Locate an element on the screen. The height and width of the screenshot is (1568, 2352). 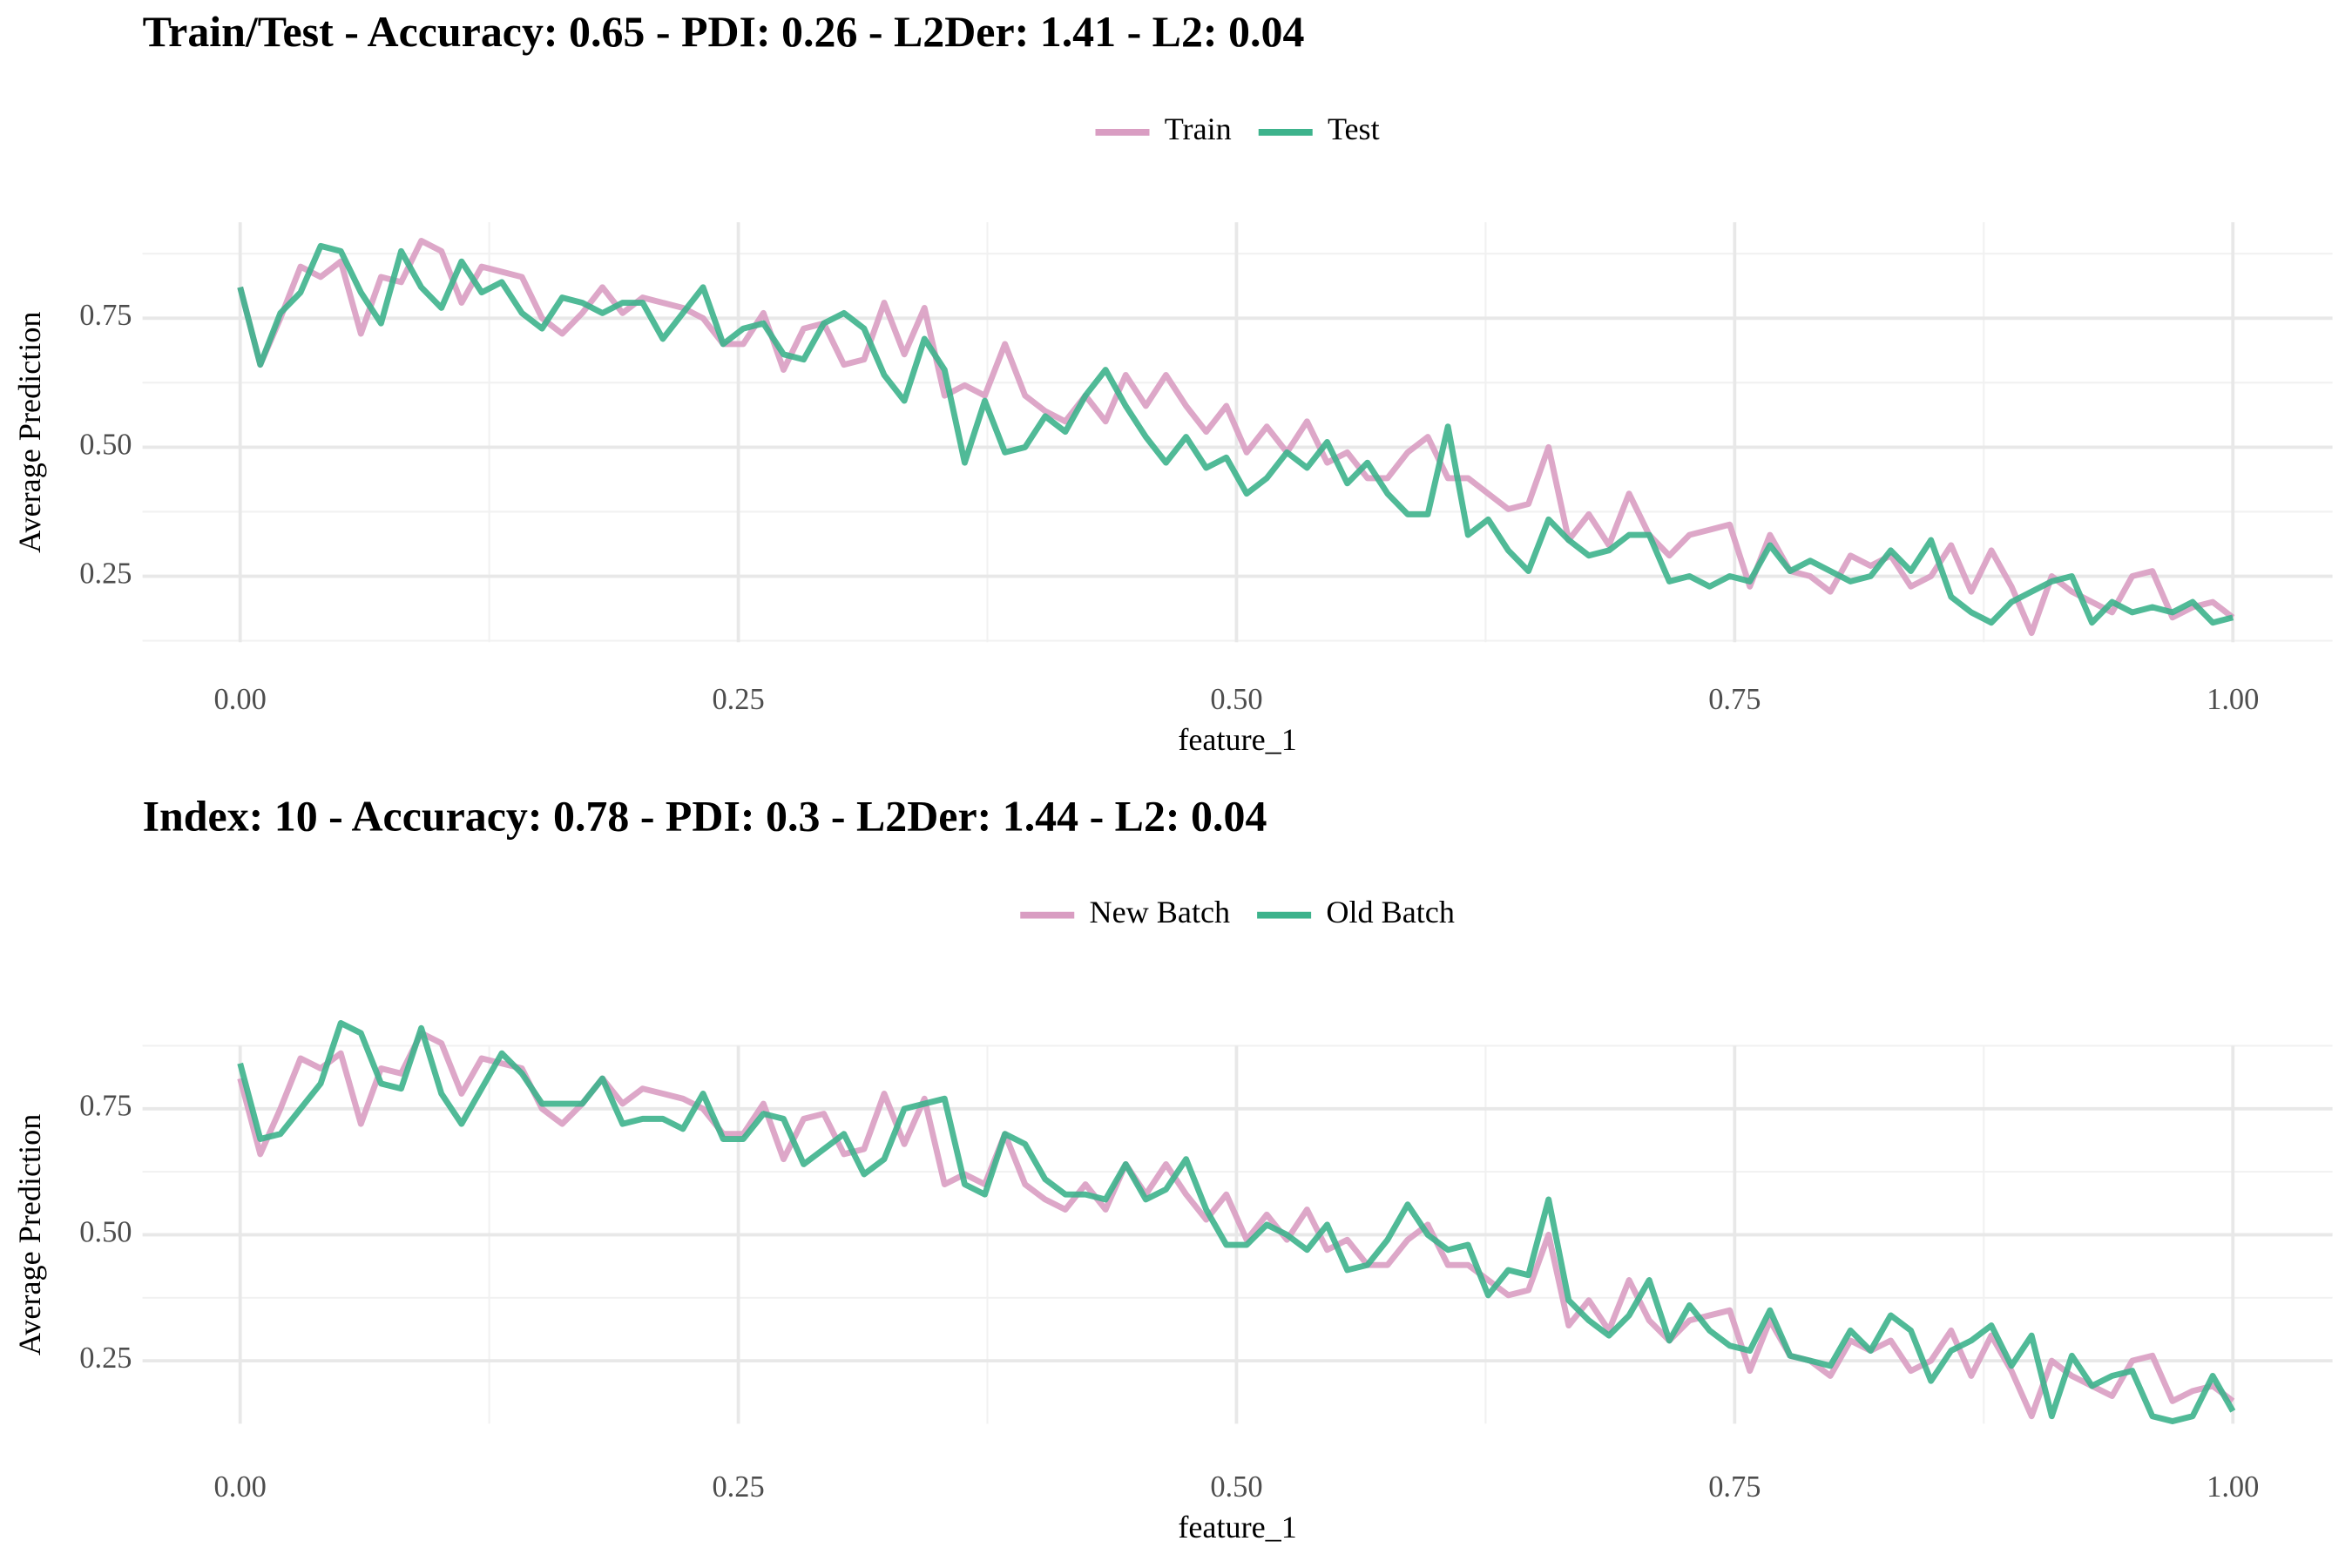
legend-label: Train is located at coordinates (1198, 129).